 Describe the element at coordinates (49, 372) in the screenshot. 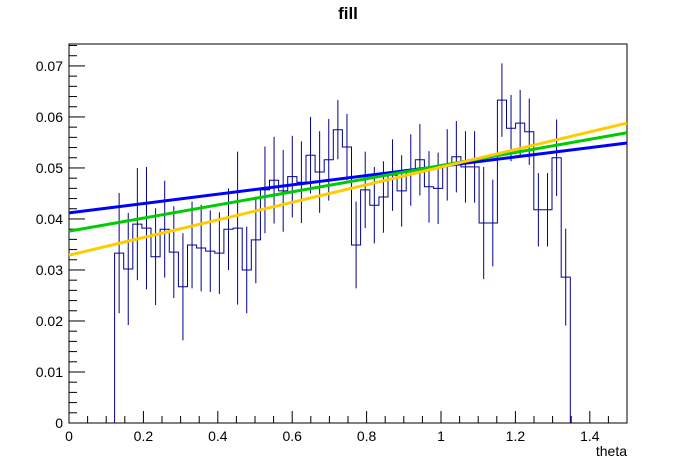

I see `y-tick-label: 0.01` at that location.